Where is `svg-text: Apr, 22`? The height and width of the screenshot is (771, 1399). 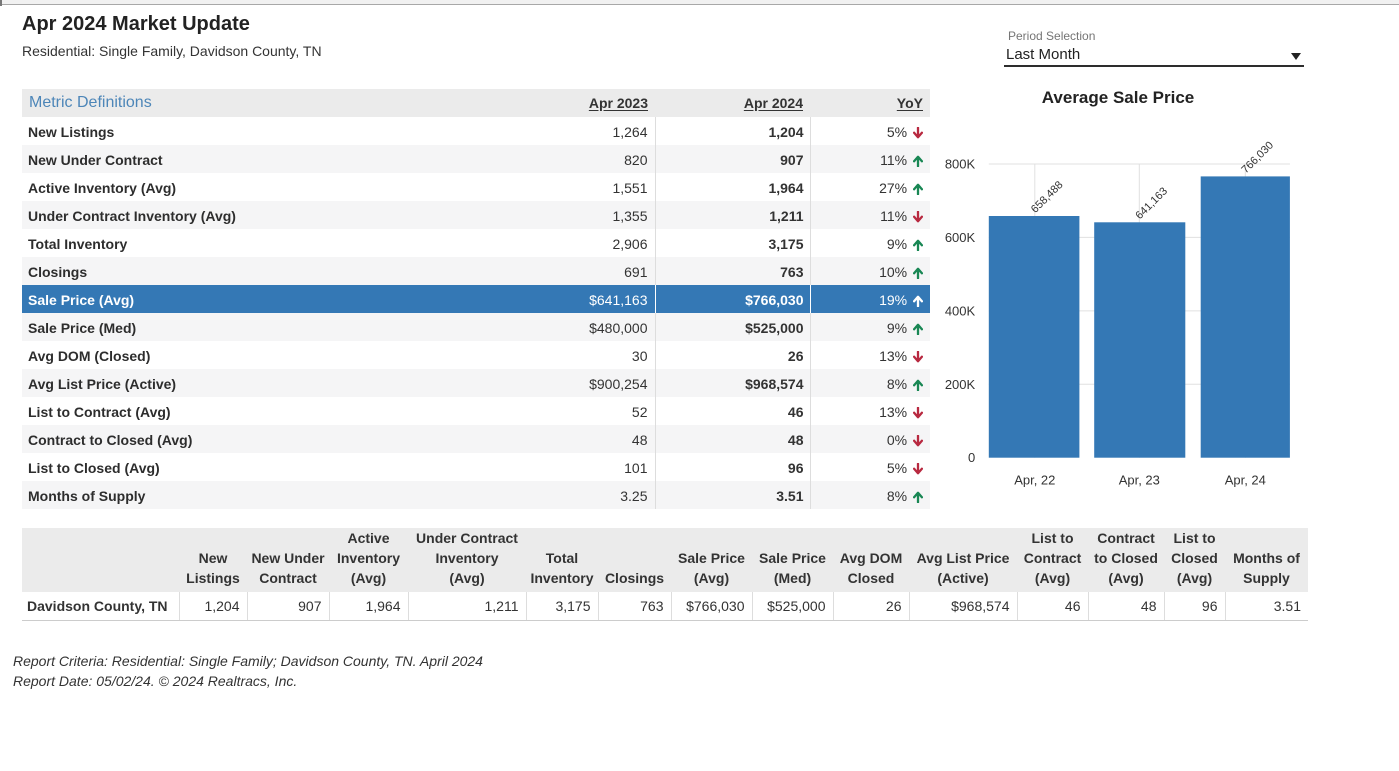
svg-text: Apr, 22 is located at coordinates (1034, 480).